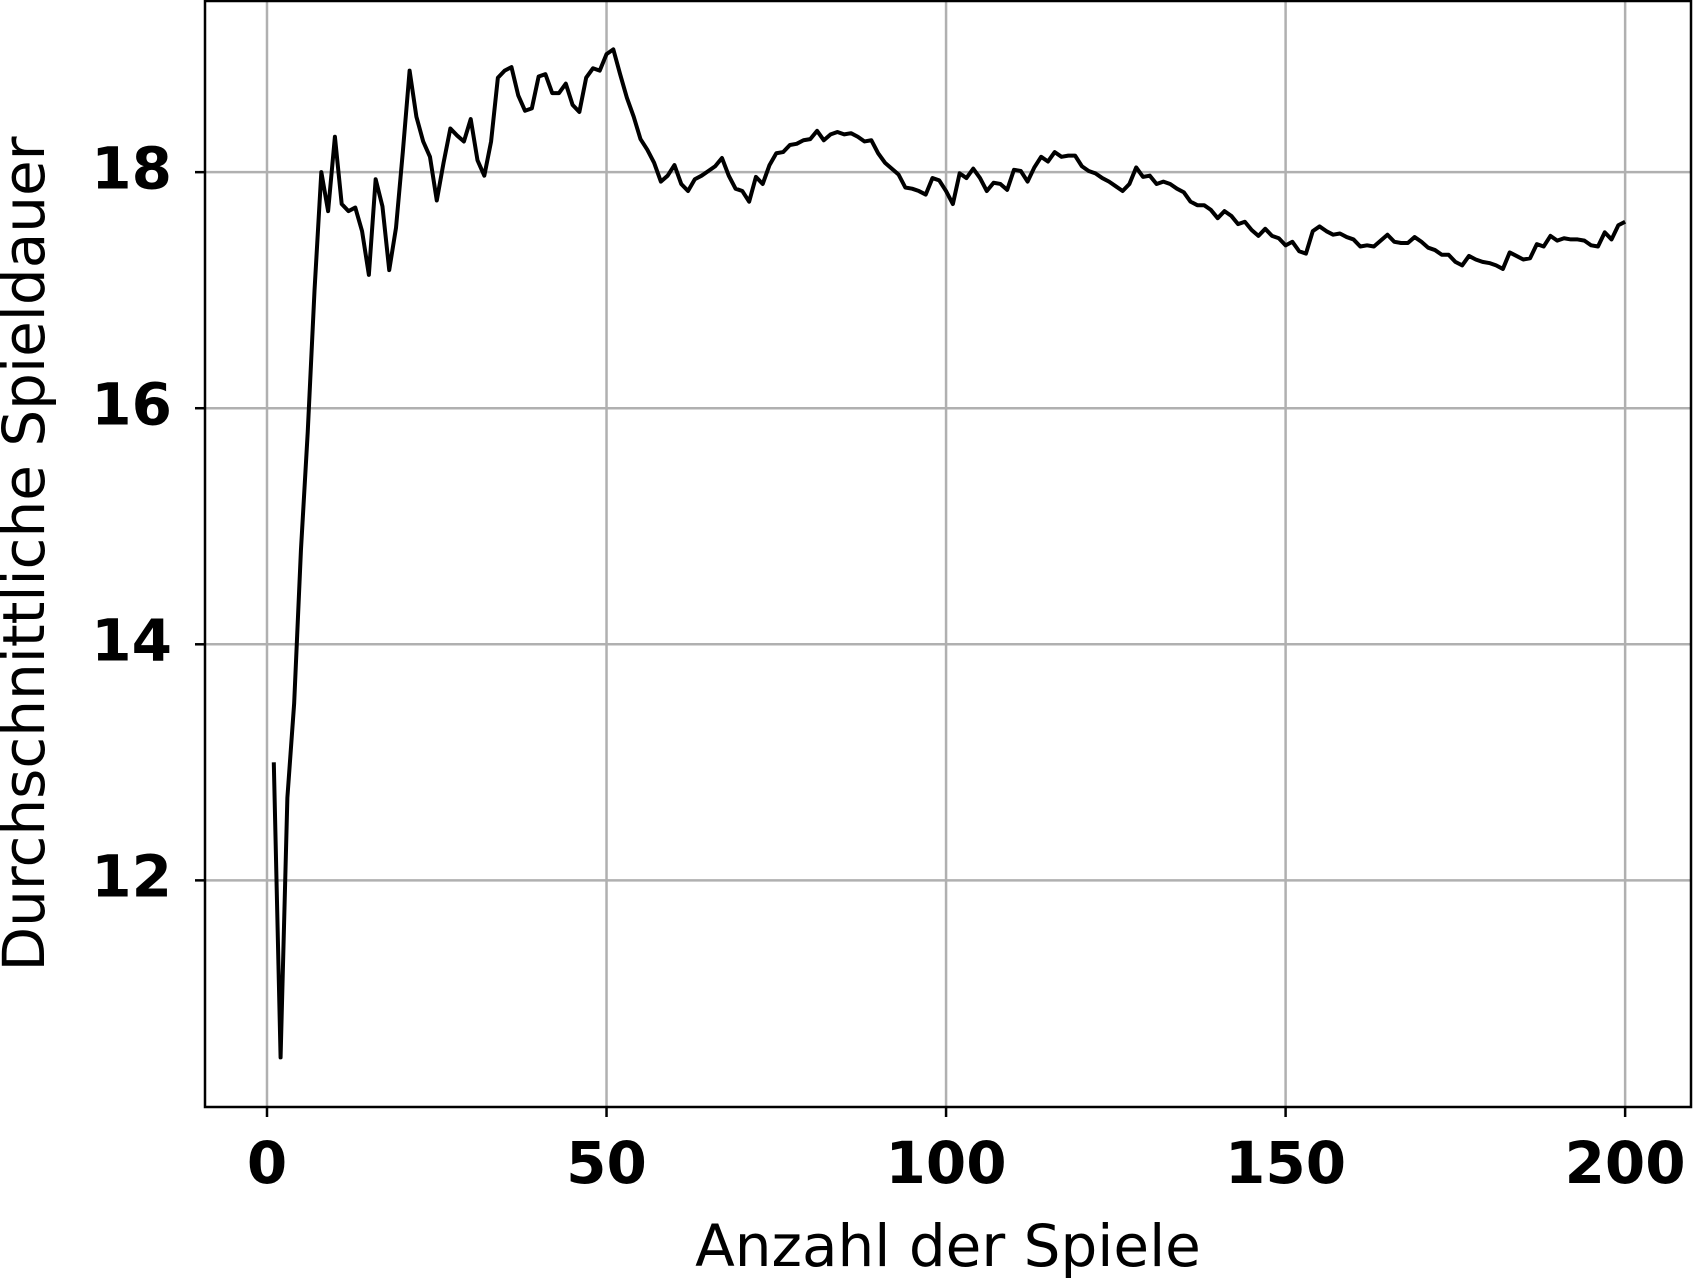 The height and width of the screenshot is (1286, 1694). Describe the element at coordinates (606, 1163) in the screenshot. I see `x-tick-label: 50` at that location.